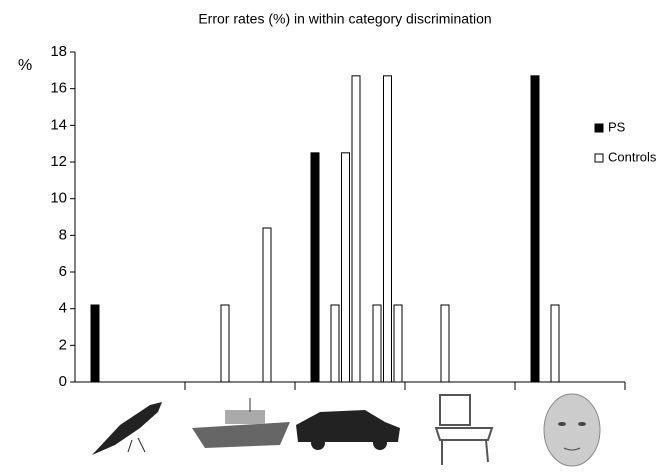 Image resolution: width=667 pixels, height=473 pixels. What do you see at coordinates (63, 344) in the screenshot?
I see `y-tick-label: 2` at bounding box center [63, 344].